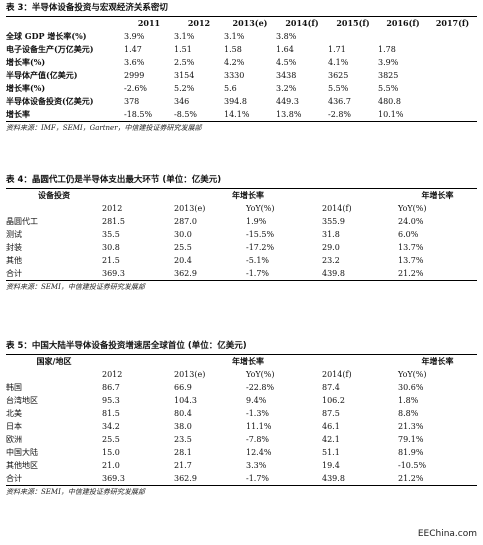 This screenshot has width=483, height=545. What do you see at coordinates (241, 280) in the screenshot?
I see `table4-bottom-rule` at bounding box center [241, 280].